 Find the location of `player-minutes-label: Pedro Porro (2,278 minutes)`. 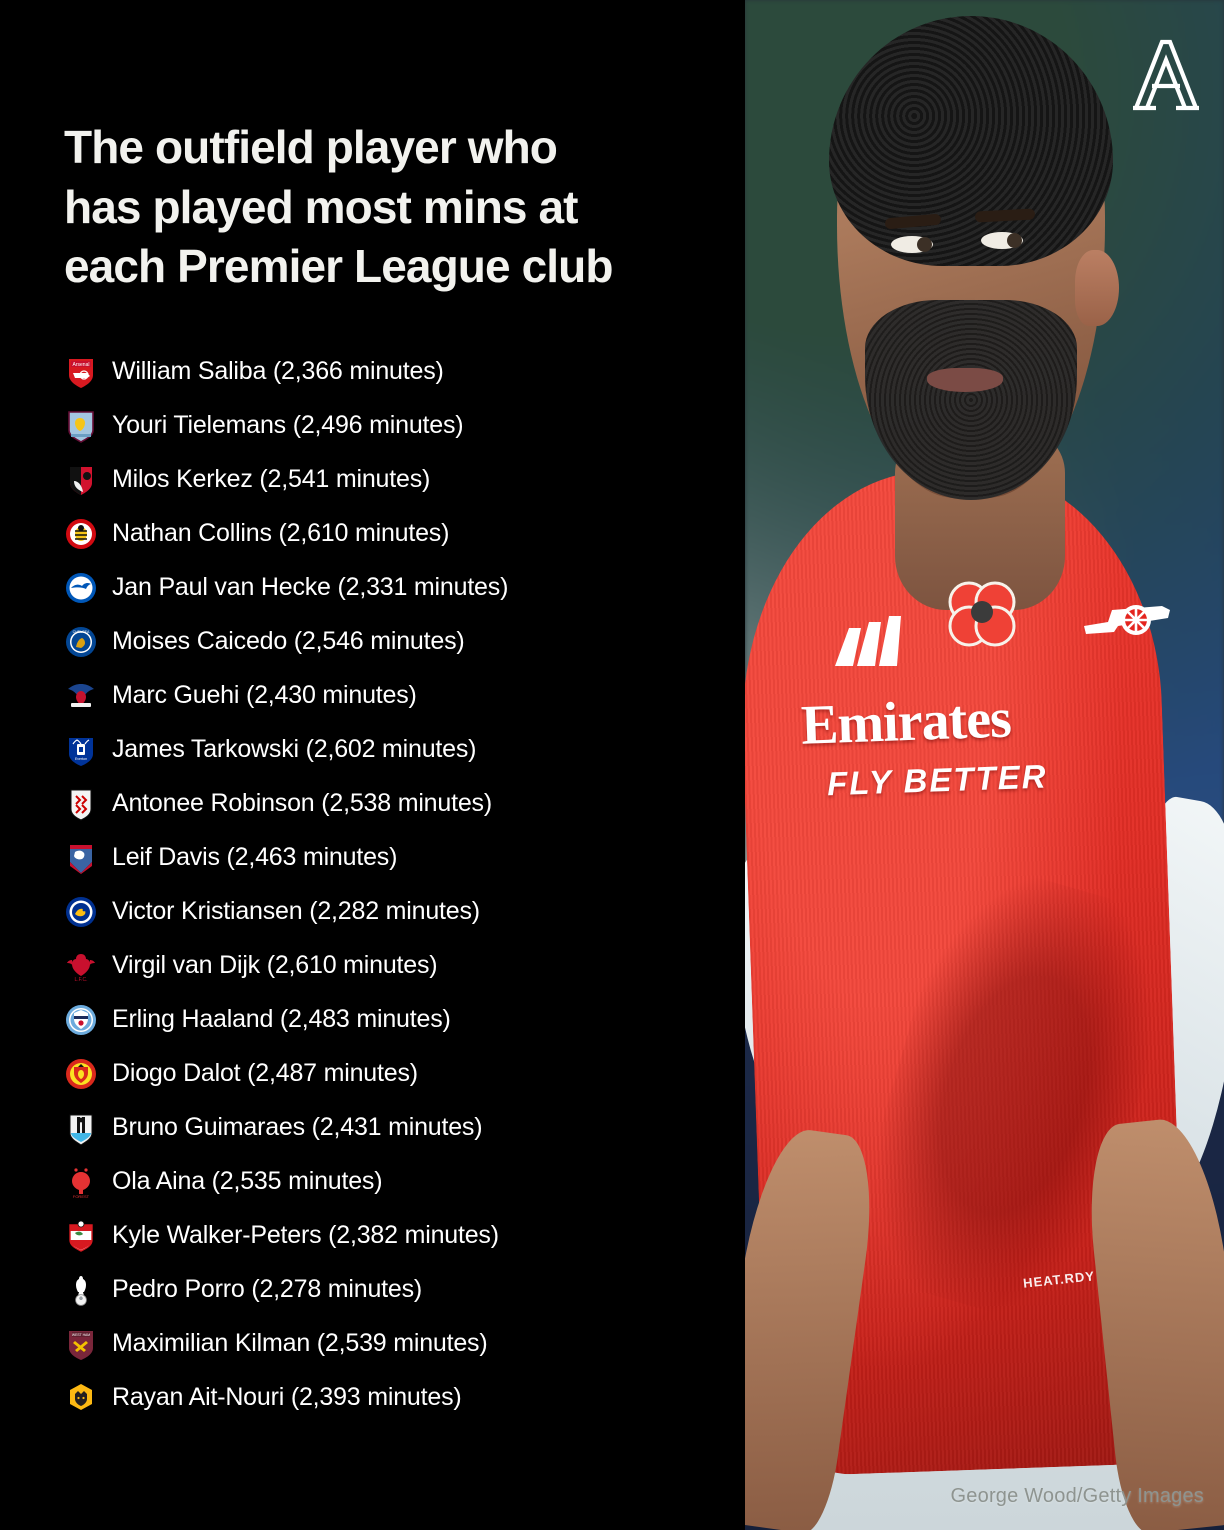

player-minutes-label: Pedro Porro (2,278 minutes) is located at coordinates (267, 1289).